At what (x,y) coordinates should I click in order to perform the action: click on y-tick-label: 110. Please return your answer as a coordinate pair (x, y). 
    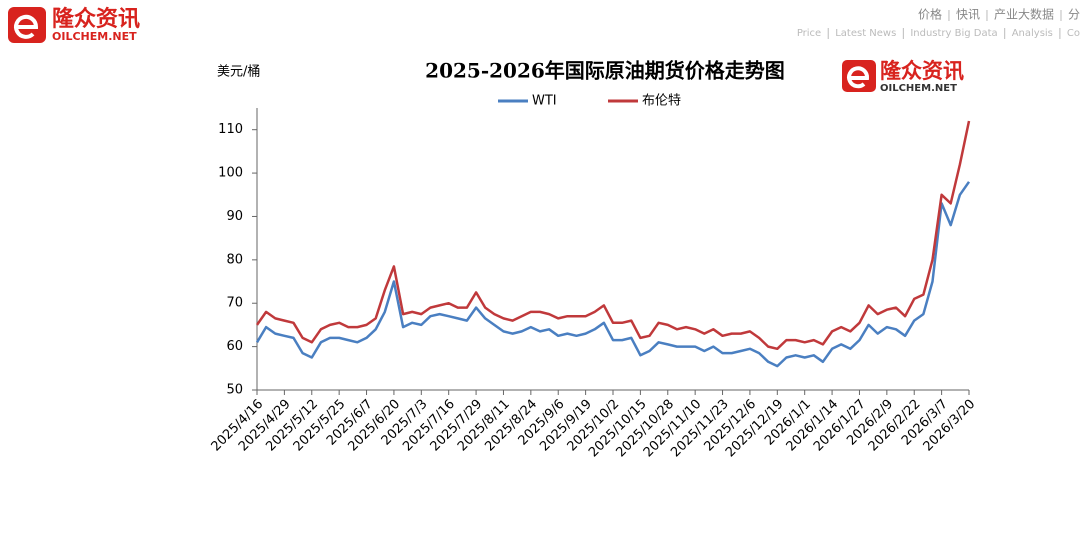
    Looking at the image, I should click on (230, 129).